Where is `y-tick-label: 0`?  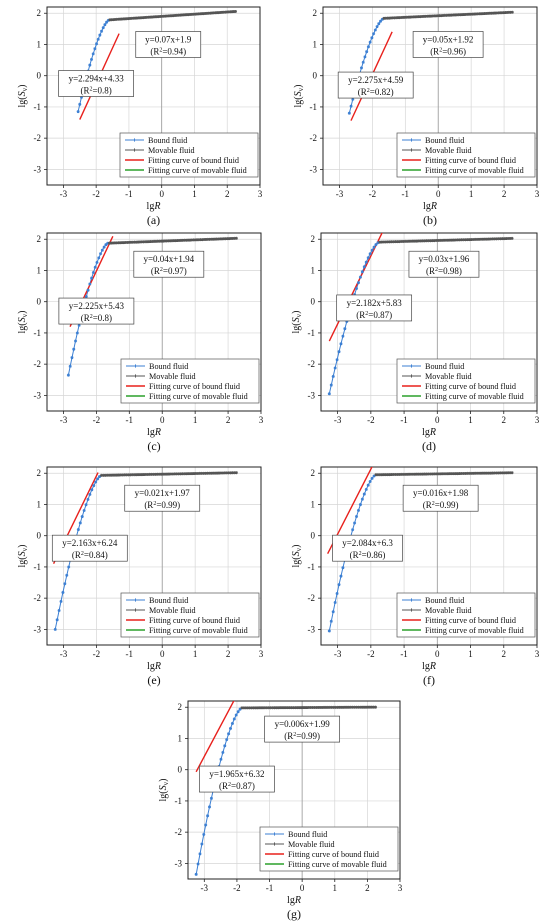 y-tick-label: 0 is located at coordinates (39, 76).